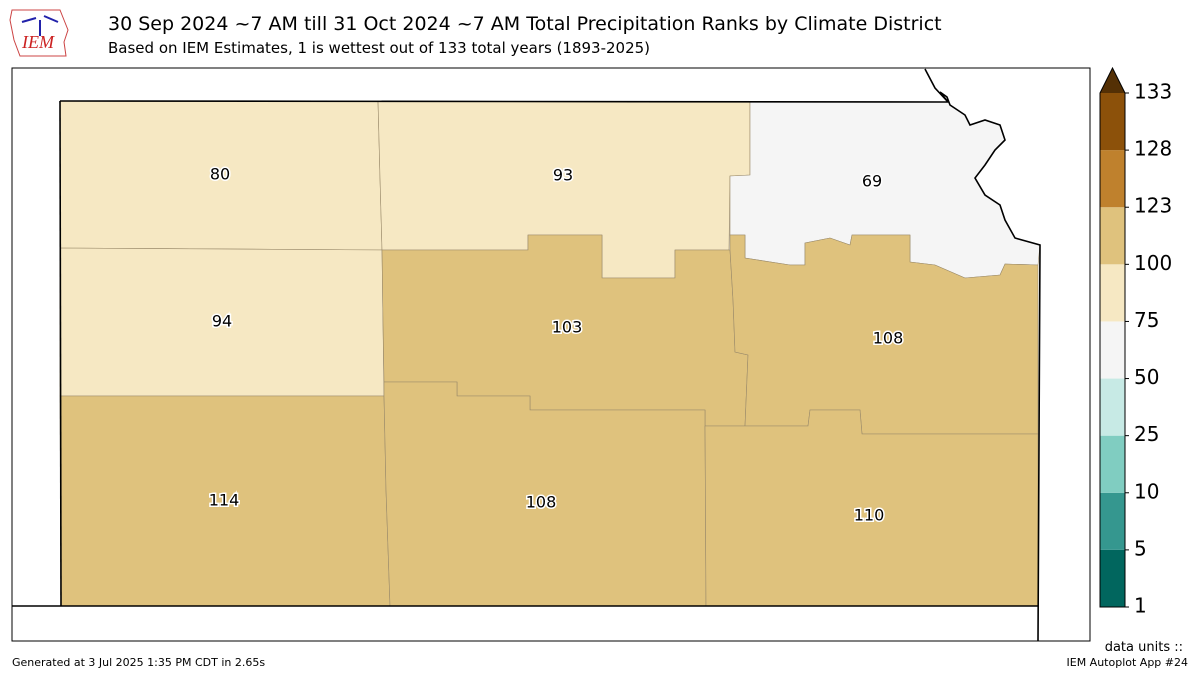 Image resolution: width=1200 pixels, height=675 pixels. What do you see at coordinates (872, 181) in the screenshot?
I see `district-label: 69` at bounding box center [872, 181].